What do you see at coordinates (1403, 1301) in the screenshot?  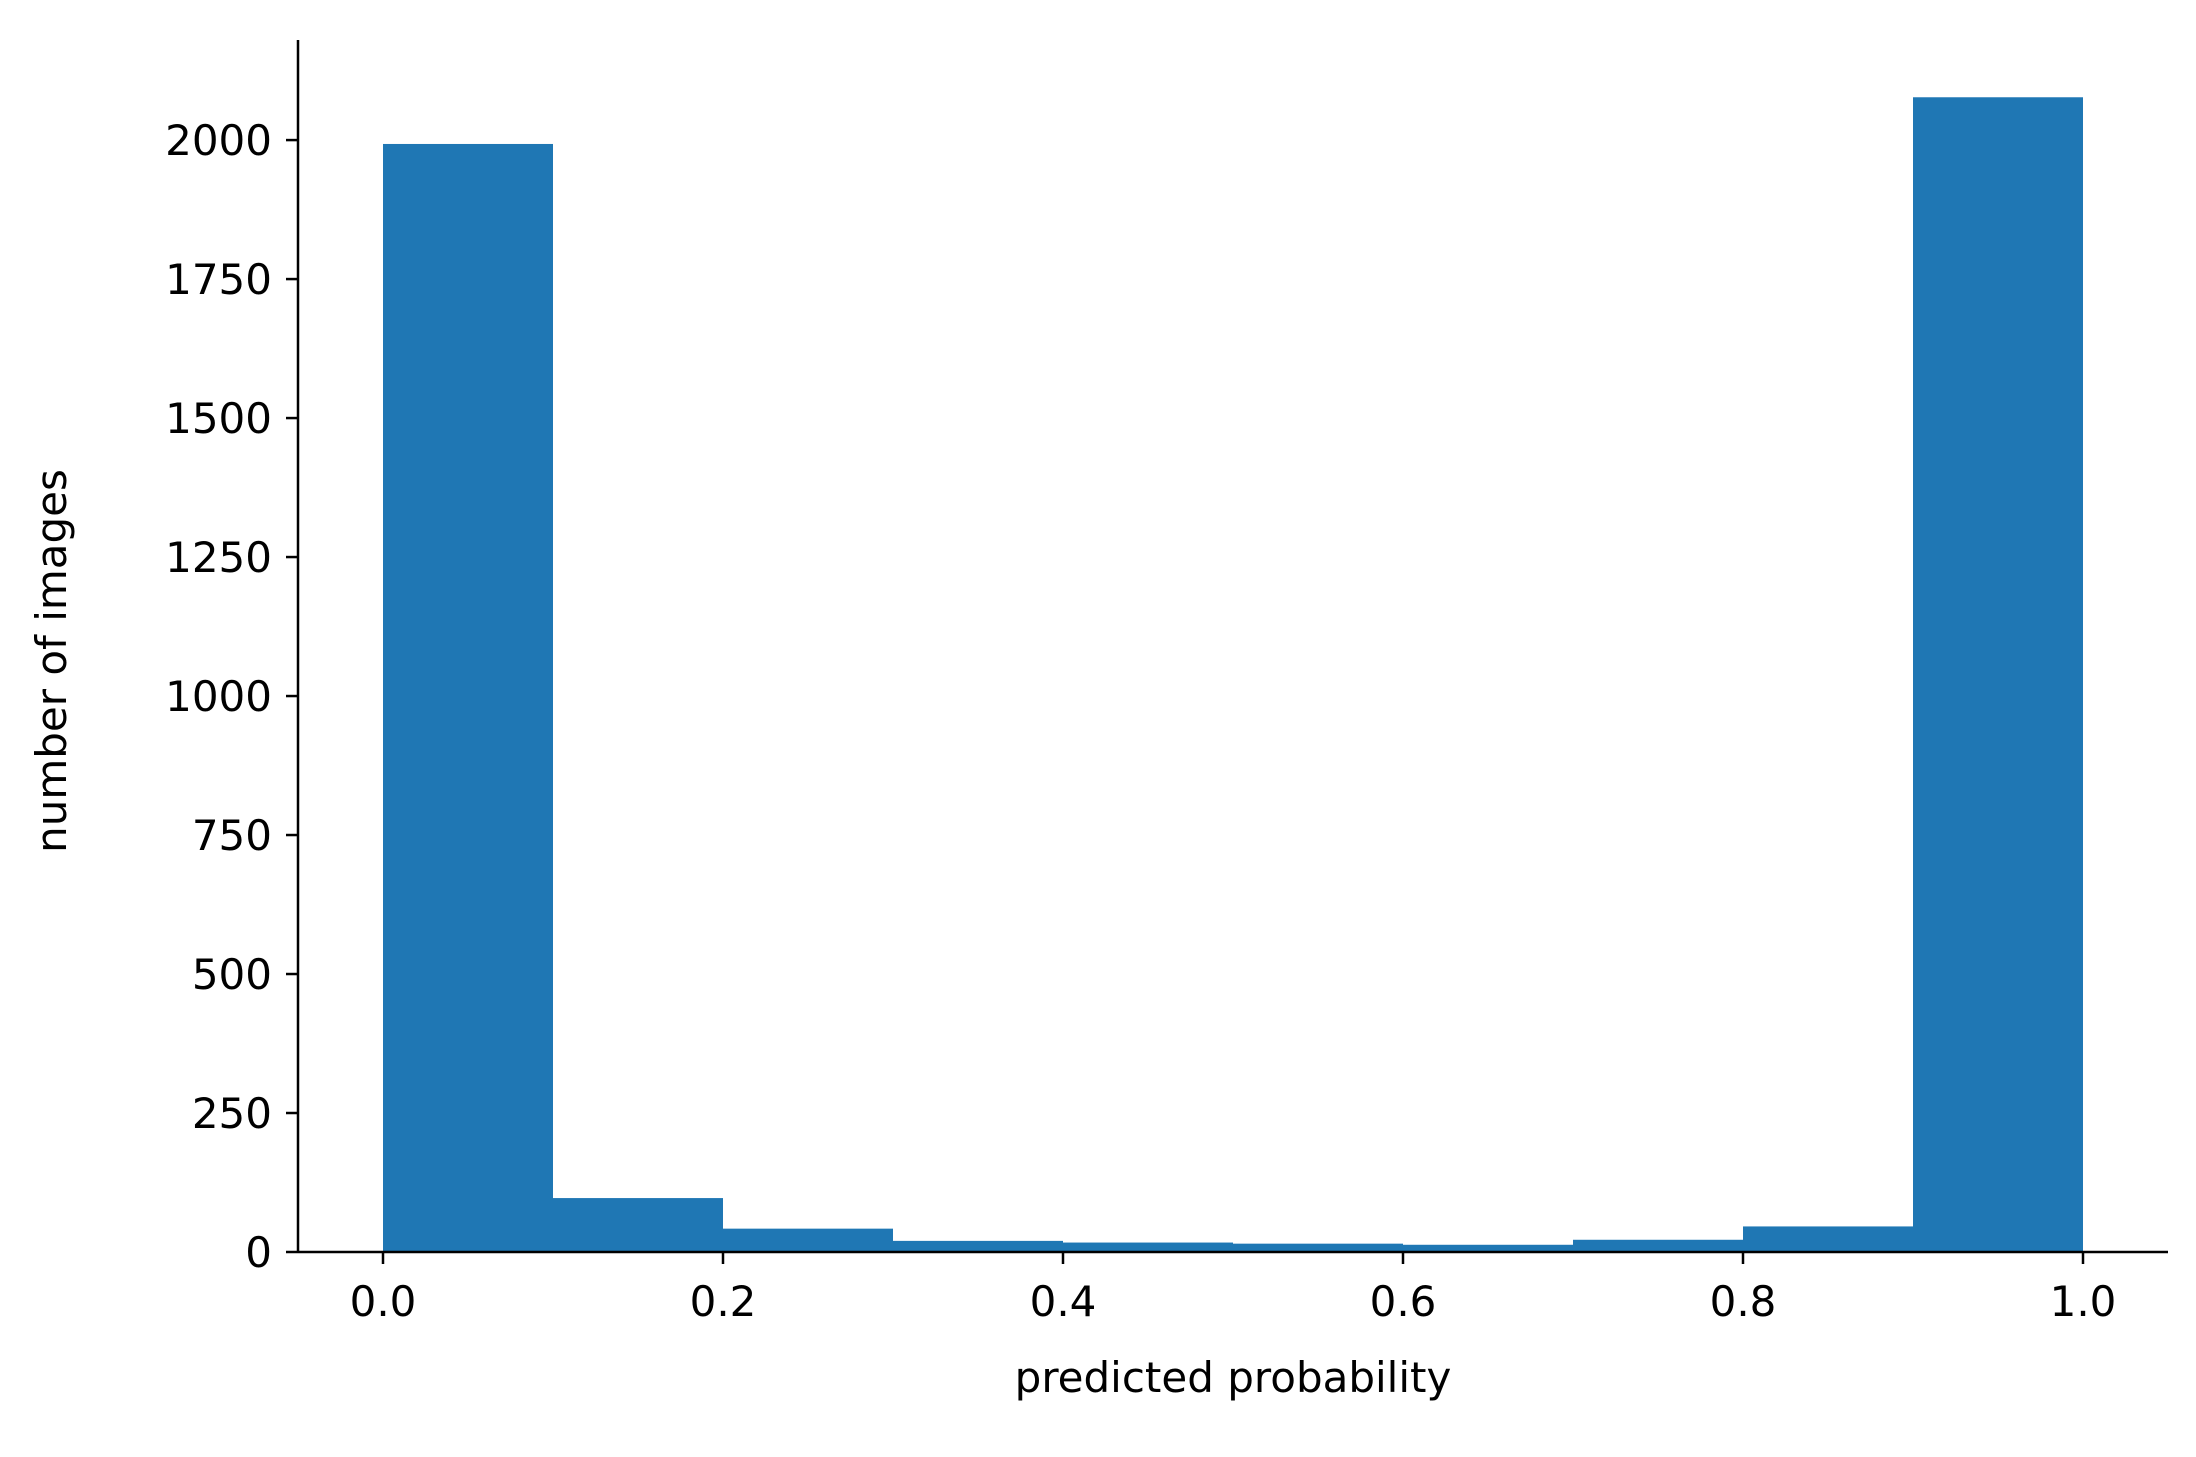 I see `x-tick-label: 0.6` at bounding box center [1403, 1301].